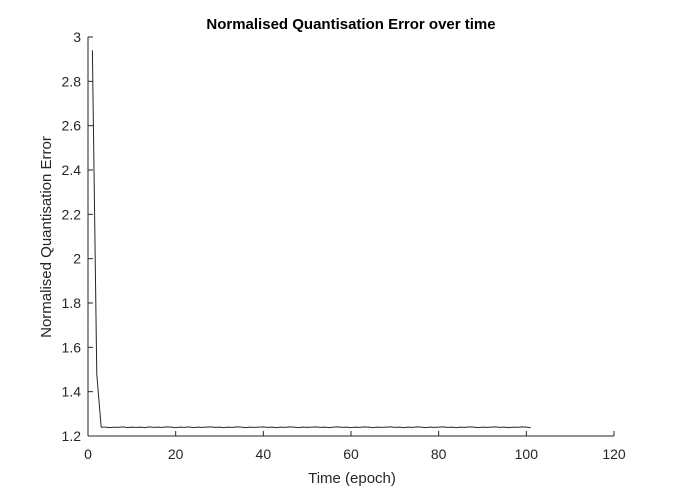 This screenshot has height=491, width=680. I want to click on y-tick-label: 1.6, so click(72, 347).